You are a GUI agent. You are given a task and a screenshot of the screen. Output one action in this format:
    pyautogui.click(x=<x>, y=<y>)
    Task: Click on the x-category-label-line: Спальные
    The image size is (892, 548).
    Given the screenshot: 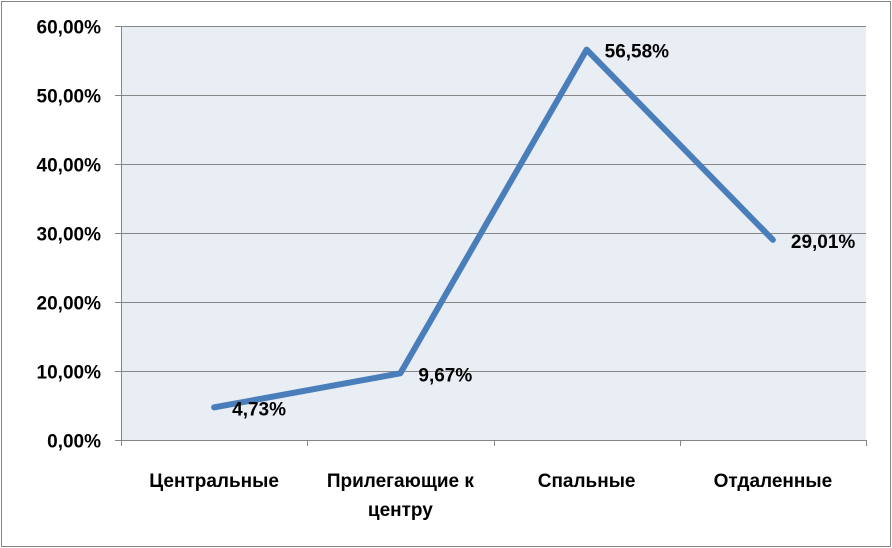 What is the action you would take?
    pyautogui.click(x=587, y=481)
    